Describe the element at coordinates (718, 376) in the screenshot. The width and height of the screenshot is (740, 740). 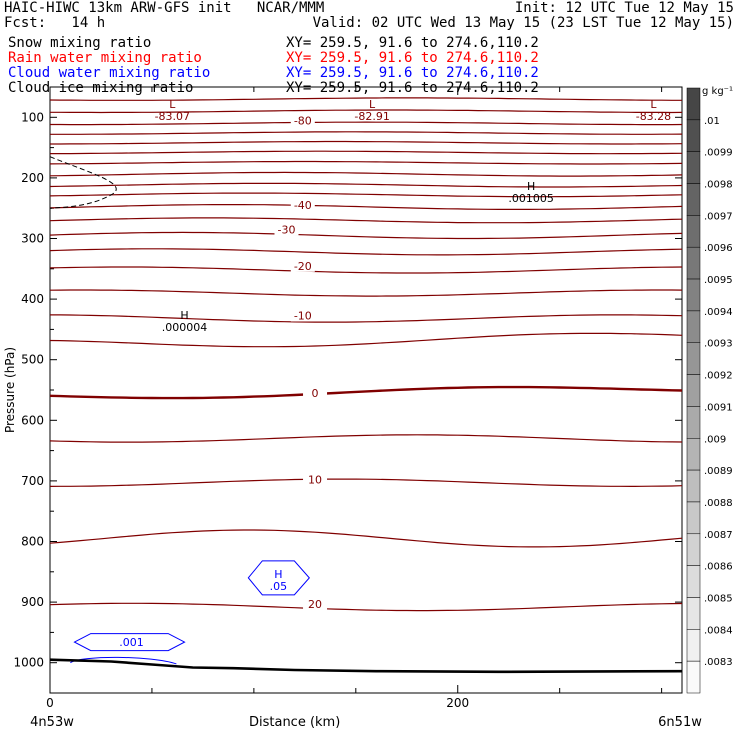
I see `colorbar-tick-label: .0092` at that location.